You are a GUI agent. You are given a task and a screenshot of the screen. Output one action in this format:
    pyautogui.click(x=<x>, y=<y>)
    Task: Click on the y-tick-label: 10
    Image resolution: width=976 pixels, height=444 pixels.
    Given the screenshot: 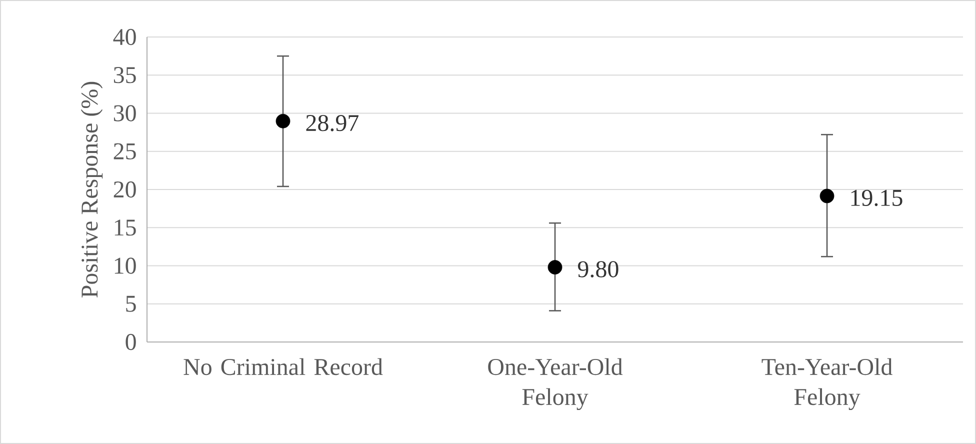 What is the action you would take?
    pyautogui.click(x=125, y=266)
    